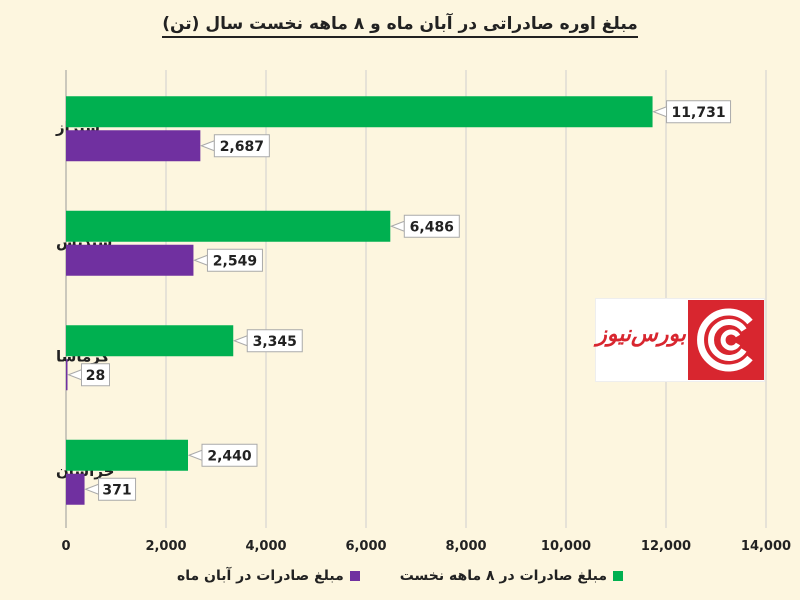 The width and height of the screenshot is (800, 600). Describe the element at coordinates (260, 576) in the screenshot. I see `legend-label-purple: مبلغ صادرات در آبان ماه` at that location.